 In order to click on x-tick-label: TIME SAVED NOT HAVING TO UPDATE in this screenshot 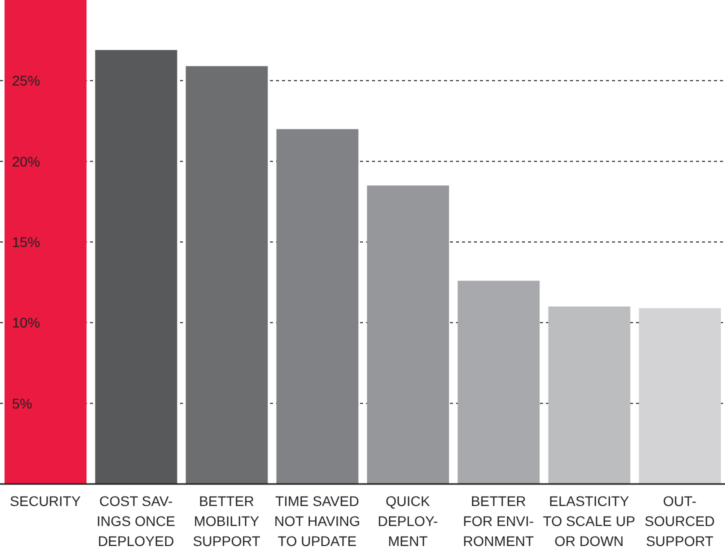, I will do `click(317, 521)`.